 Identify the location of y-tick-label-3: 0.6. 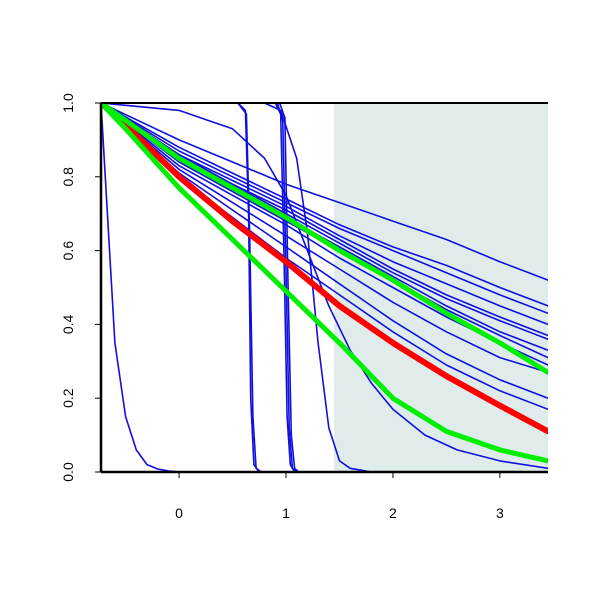
(68, 251).